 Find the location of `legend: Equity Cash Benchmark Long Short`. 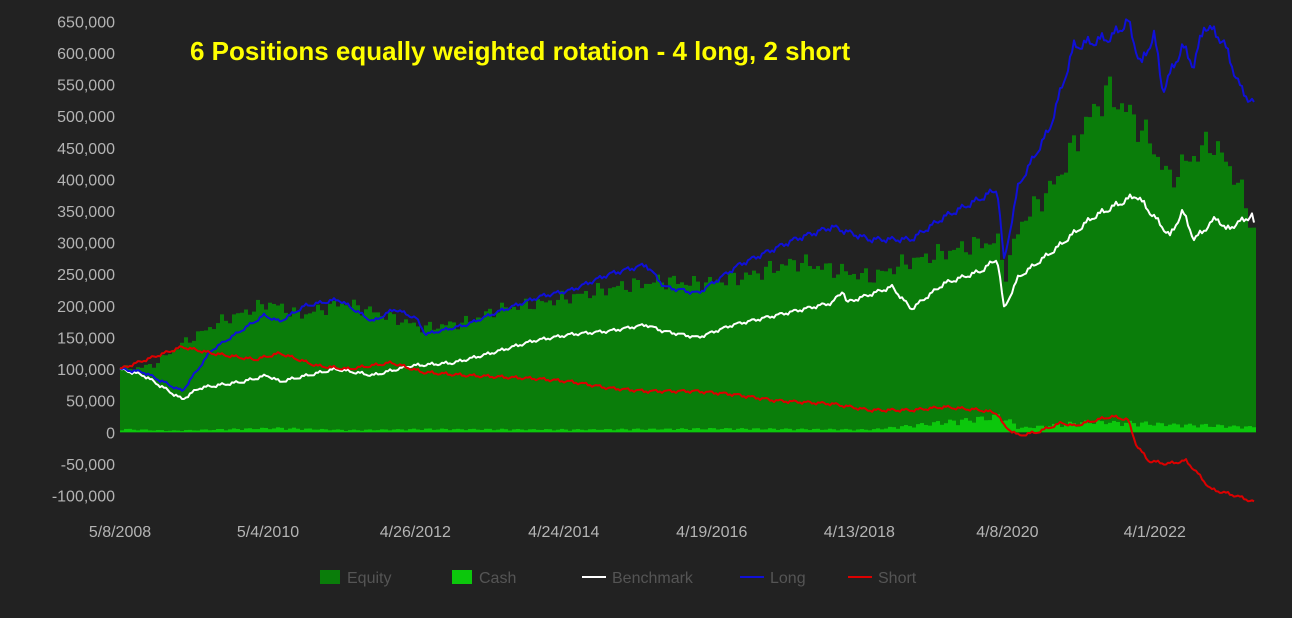

legend: Equity Cash Benchmark Long Short is located at coordinates (618, 578).